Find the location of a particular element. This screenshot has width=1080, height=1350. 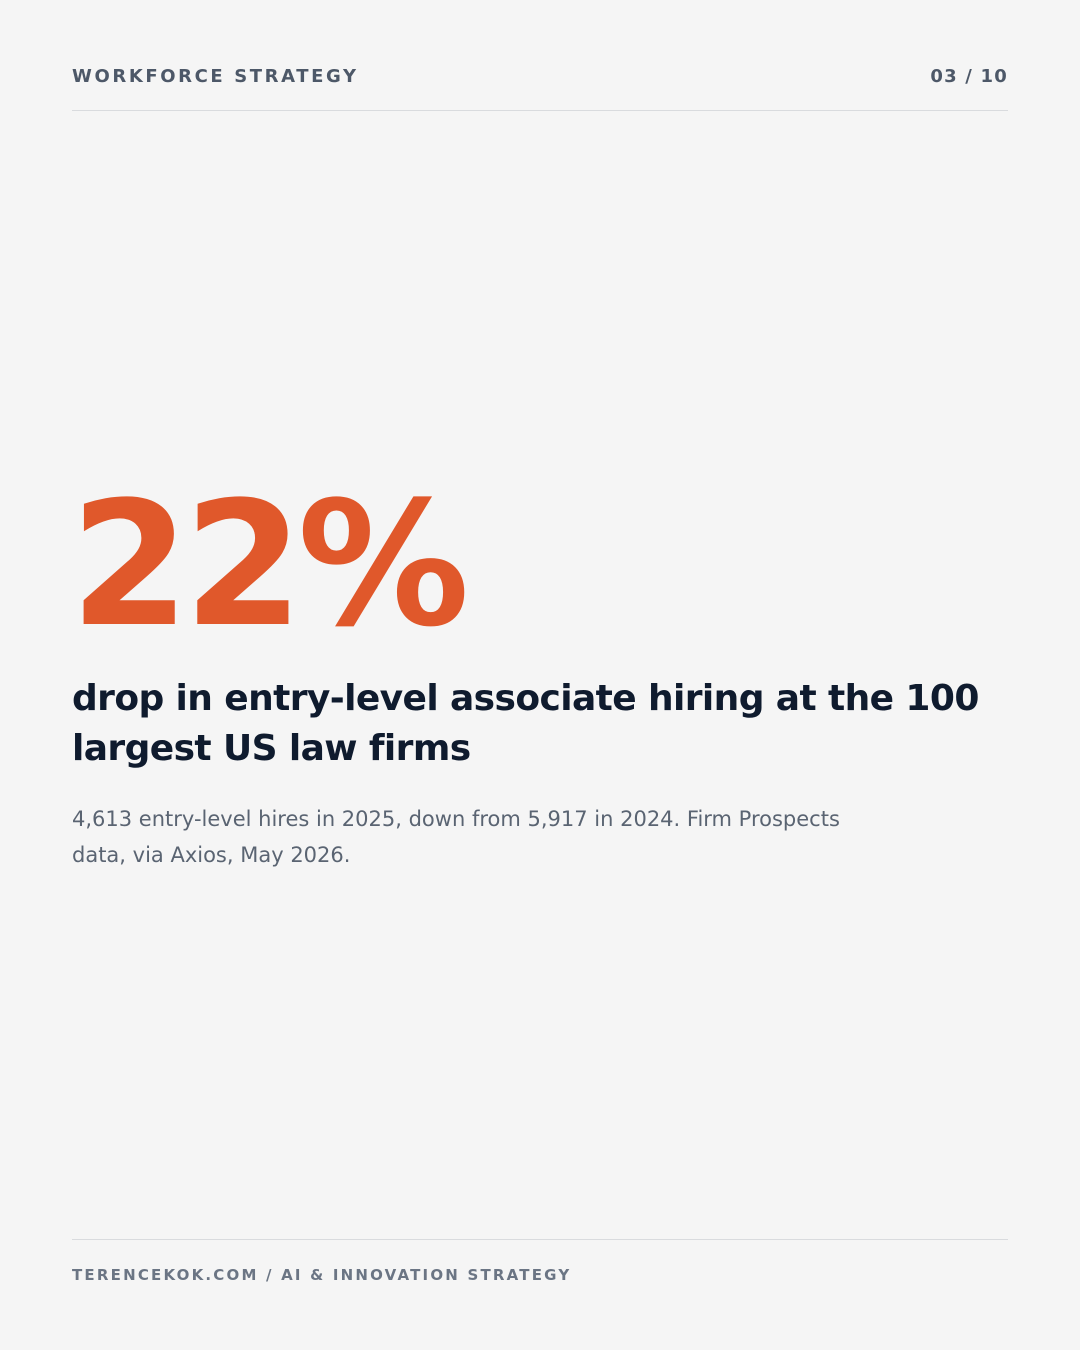

page-indicator: 03 / 10 is located at coordinates (969, 76).